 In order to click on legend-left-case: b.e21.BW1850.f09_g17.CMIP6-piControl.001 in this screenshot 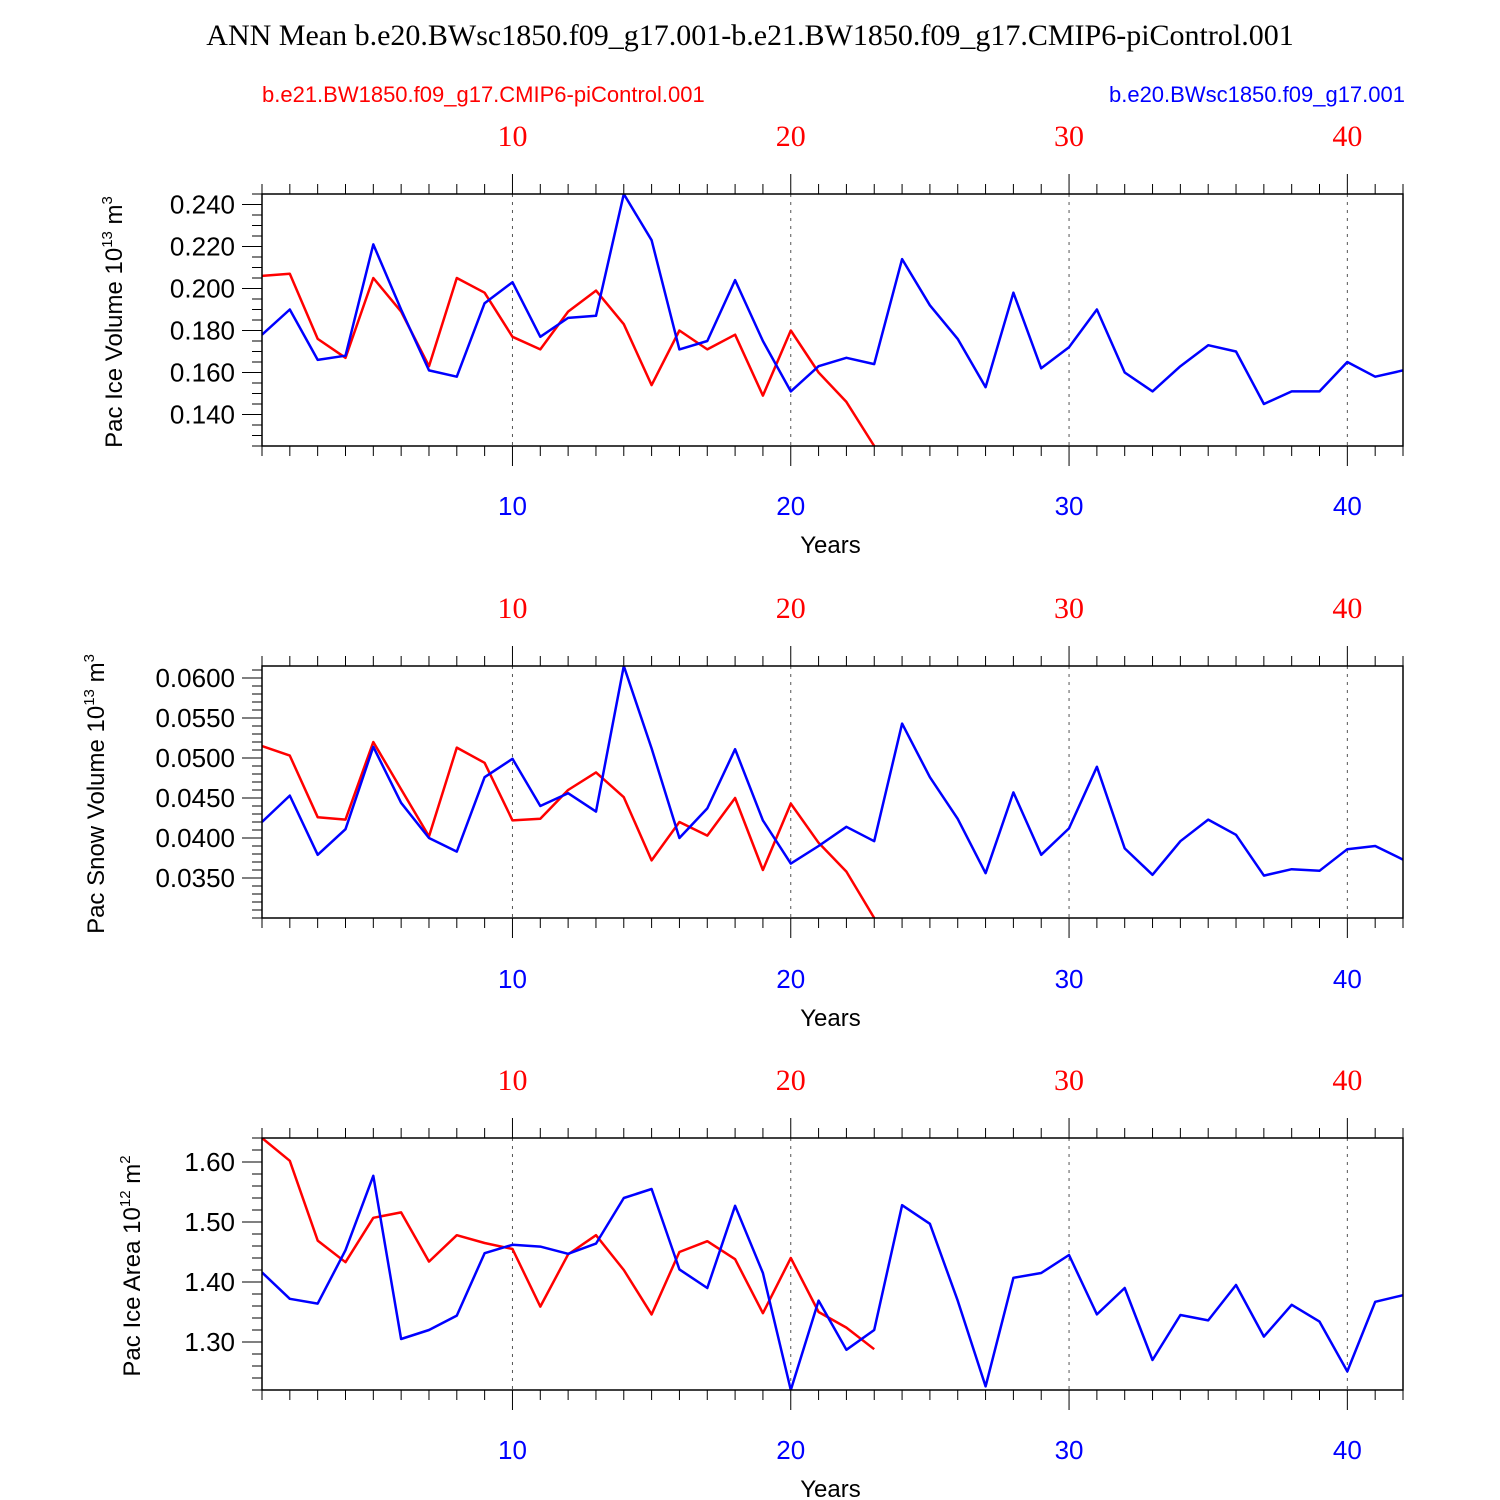, I will do `click(483, 94)`.